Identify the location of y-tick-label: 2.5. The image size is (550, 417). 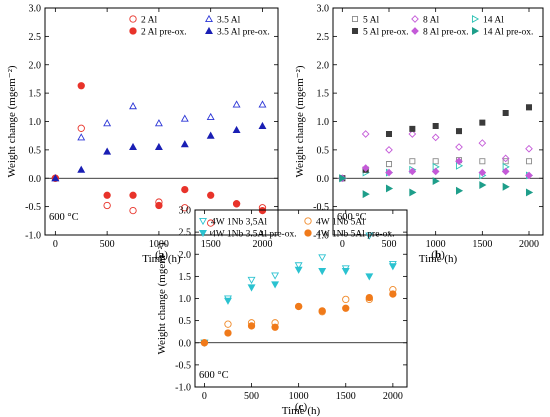
(323, 37).